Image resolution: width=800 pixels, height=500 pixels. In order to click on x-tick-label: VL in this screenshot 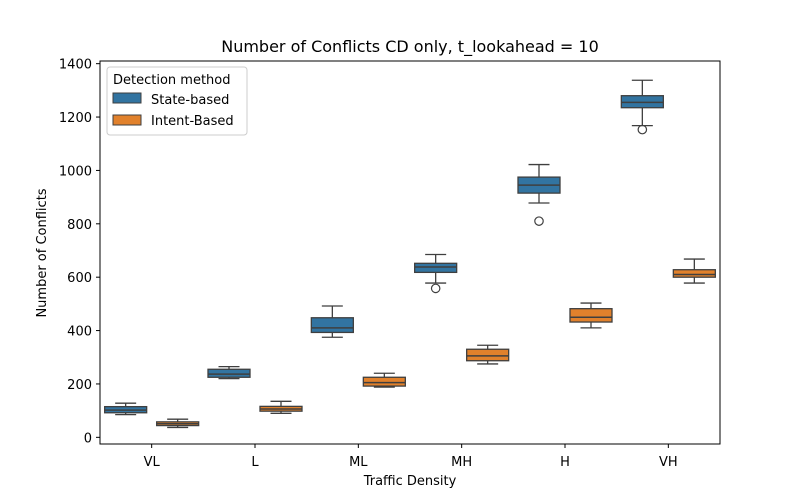, I will do `click(152, 462)`.